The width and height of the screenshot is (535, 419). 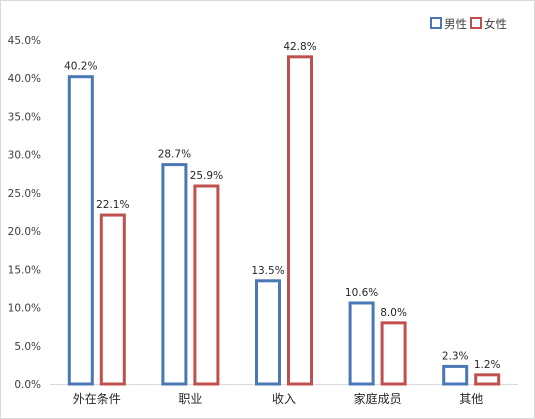 I want to click on y-tick-label: 30.0%, so click(x=24, y=156).